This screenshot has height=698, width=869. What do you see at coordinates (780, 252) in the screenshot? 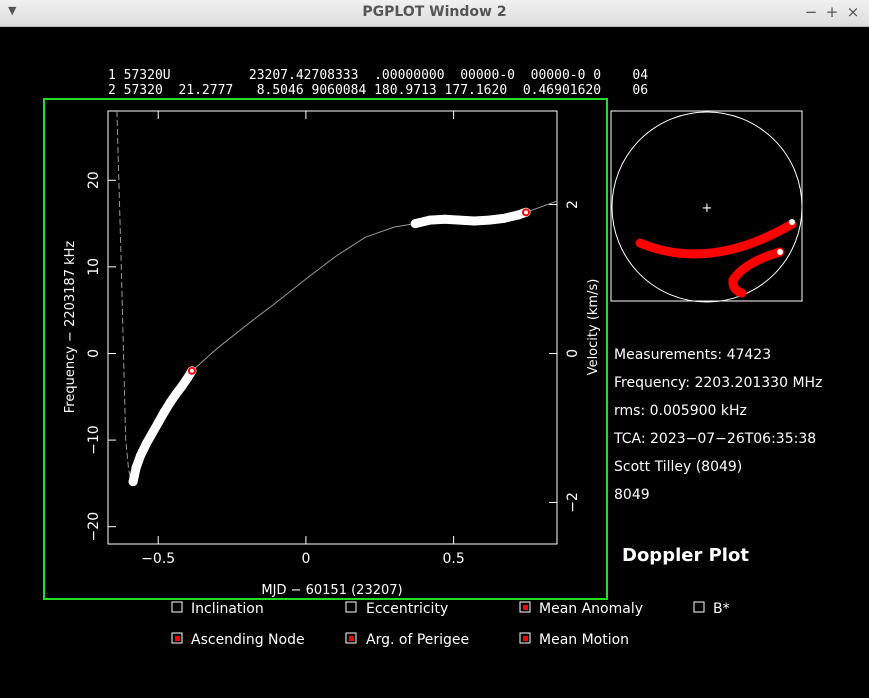
I see `sky-track-start-marker` at bounding box center [780, 252].